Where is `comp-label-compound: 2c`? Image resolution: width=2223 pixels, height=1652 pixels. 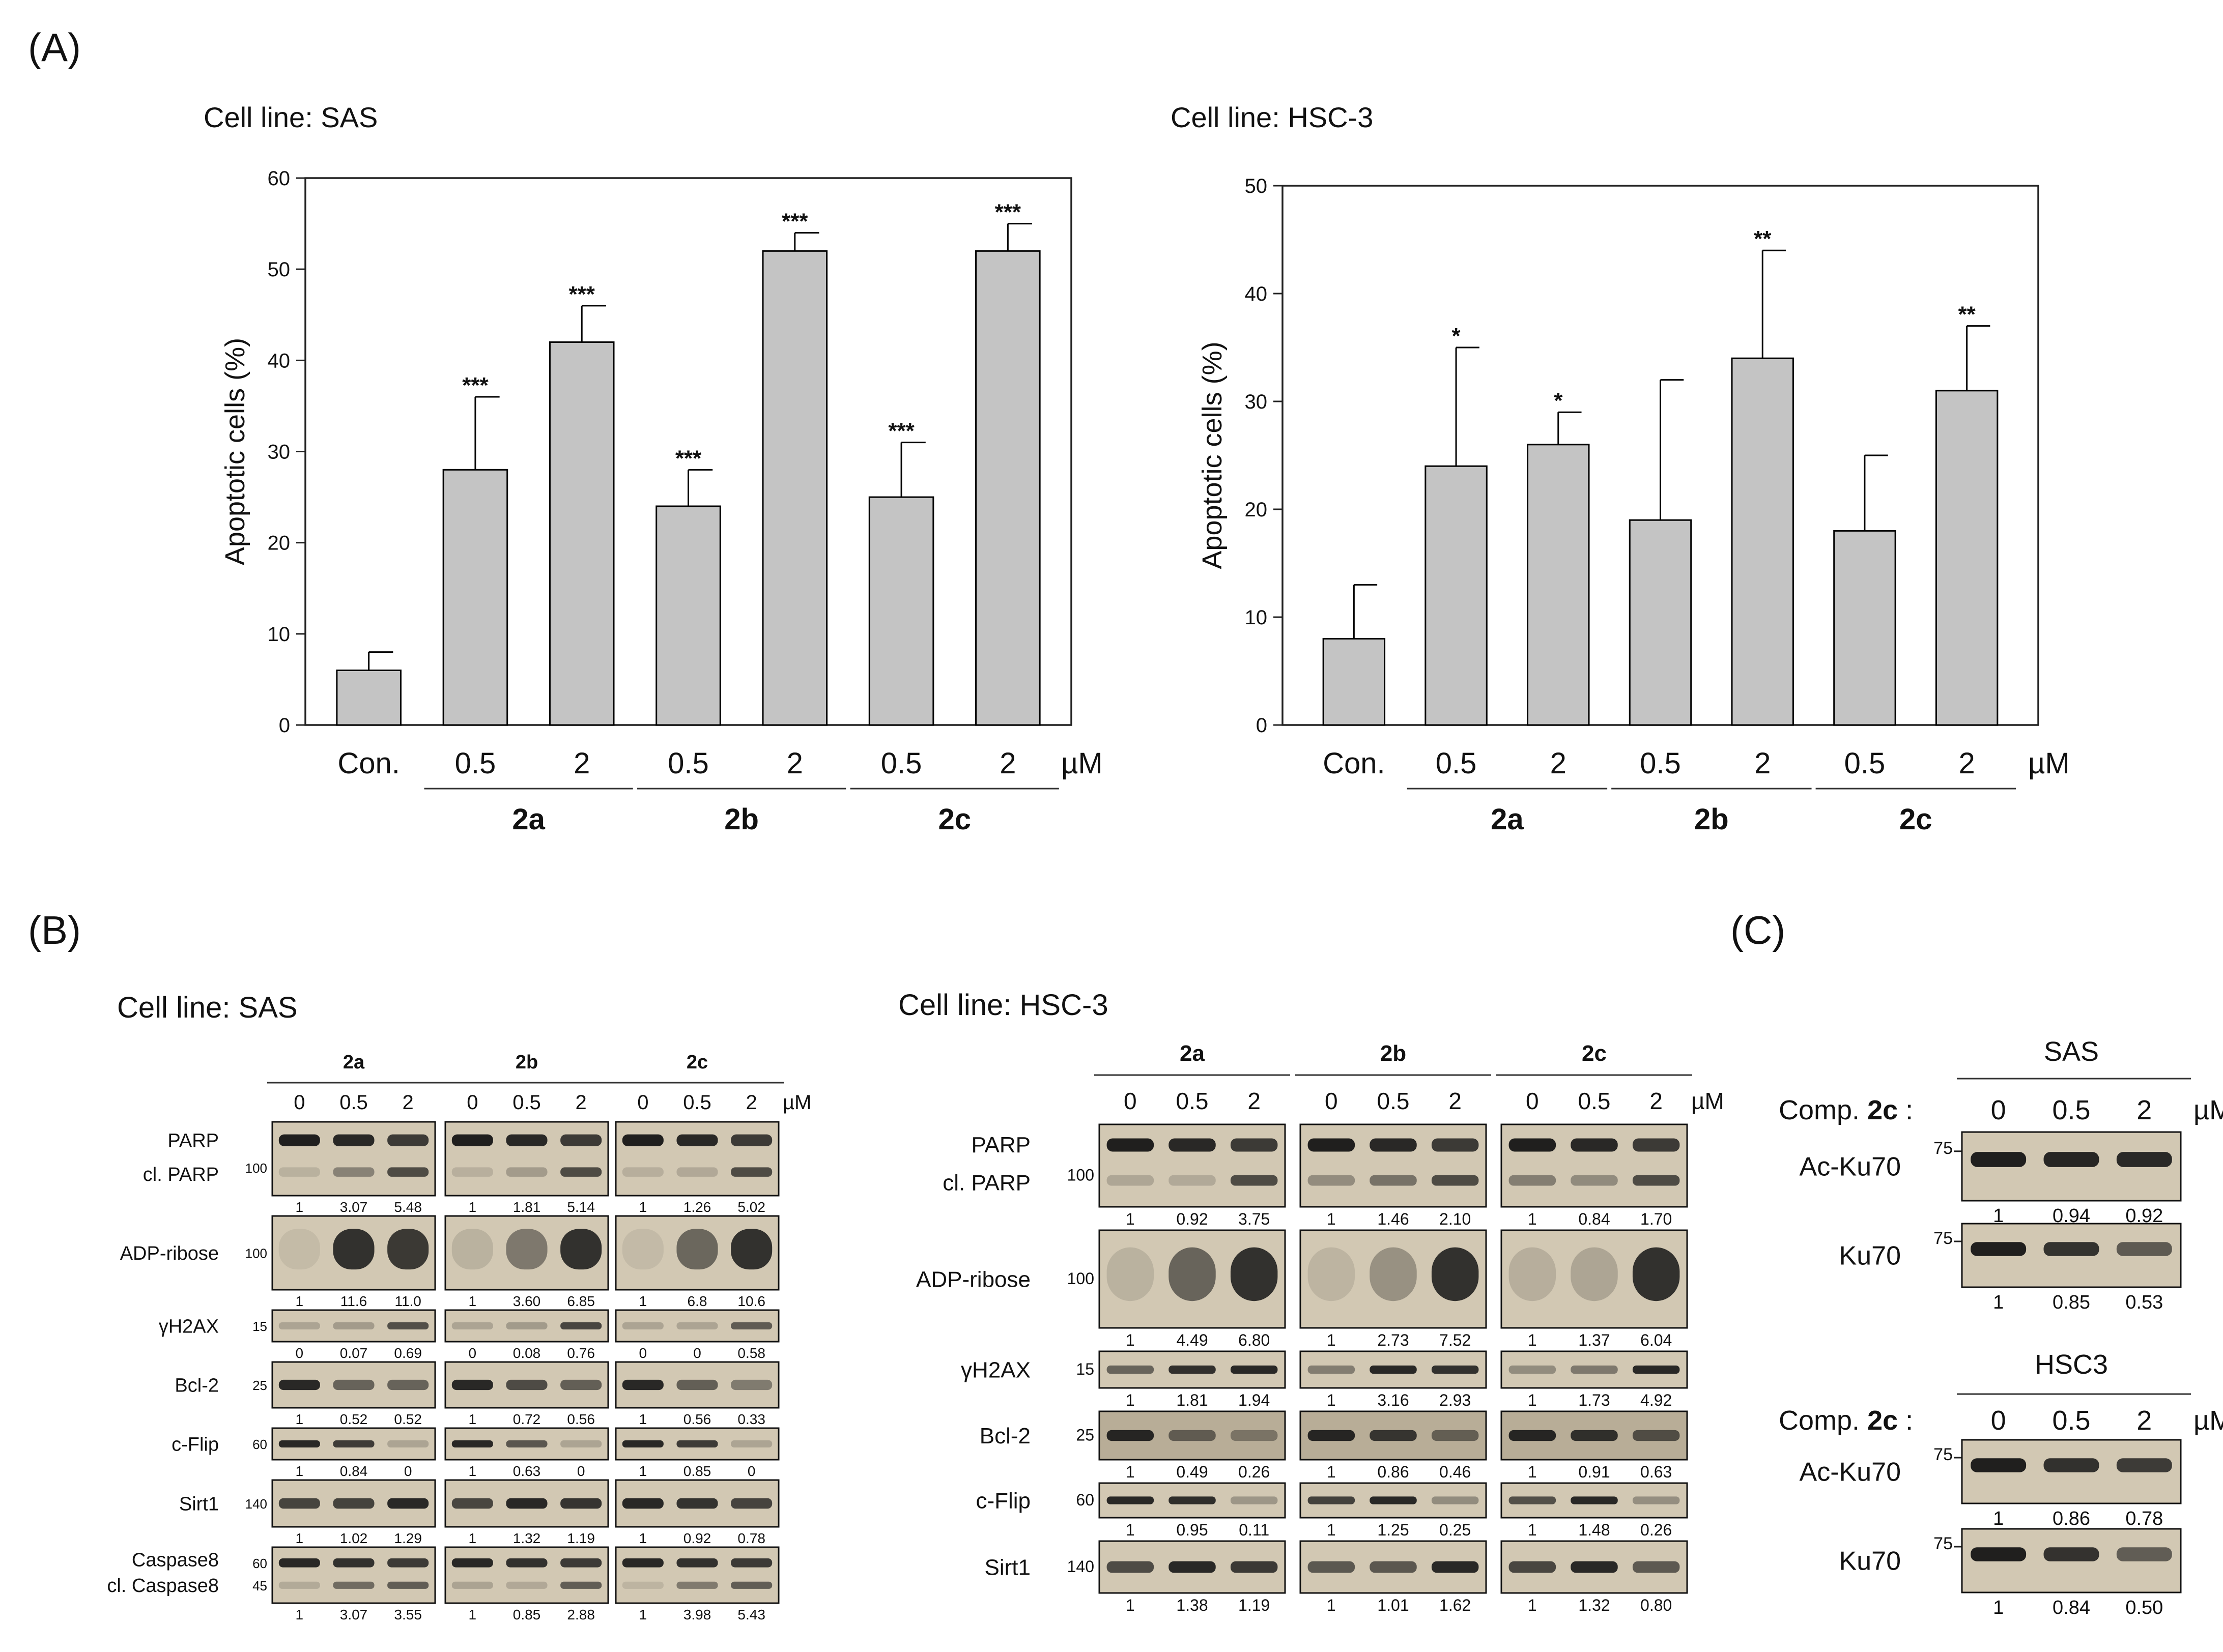
comp-label-compound: 2c is located at coordinates (1882, 1110).